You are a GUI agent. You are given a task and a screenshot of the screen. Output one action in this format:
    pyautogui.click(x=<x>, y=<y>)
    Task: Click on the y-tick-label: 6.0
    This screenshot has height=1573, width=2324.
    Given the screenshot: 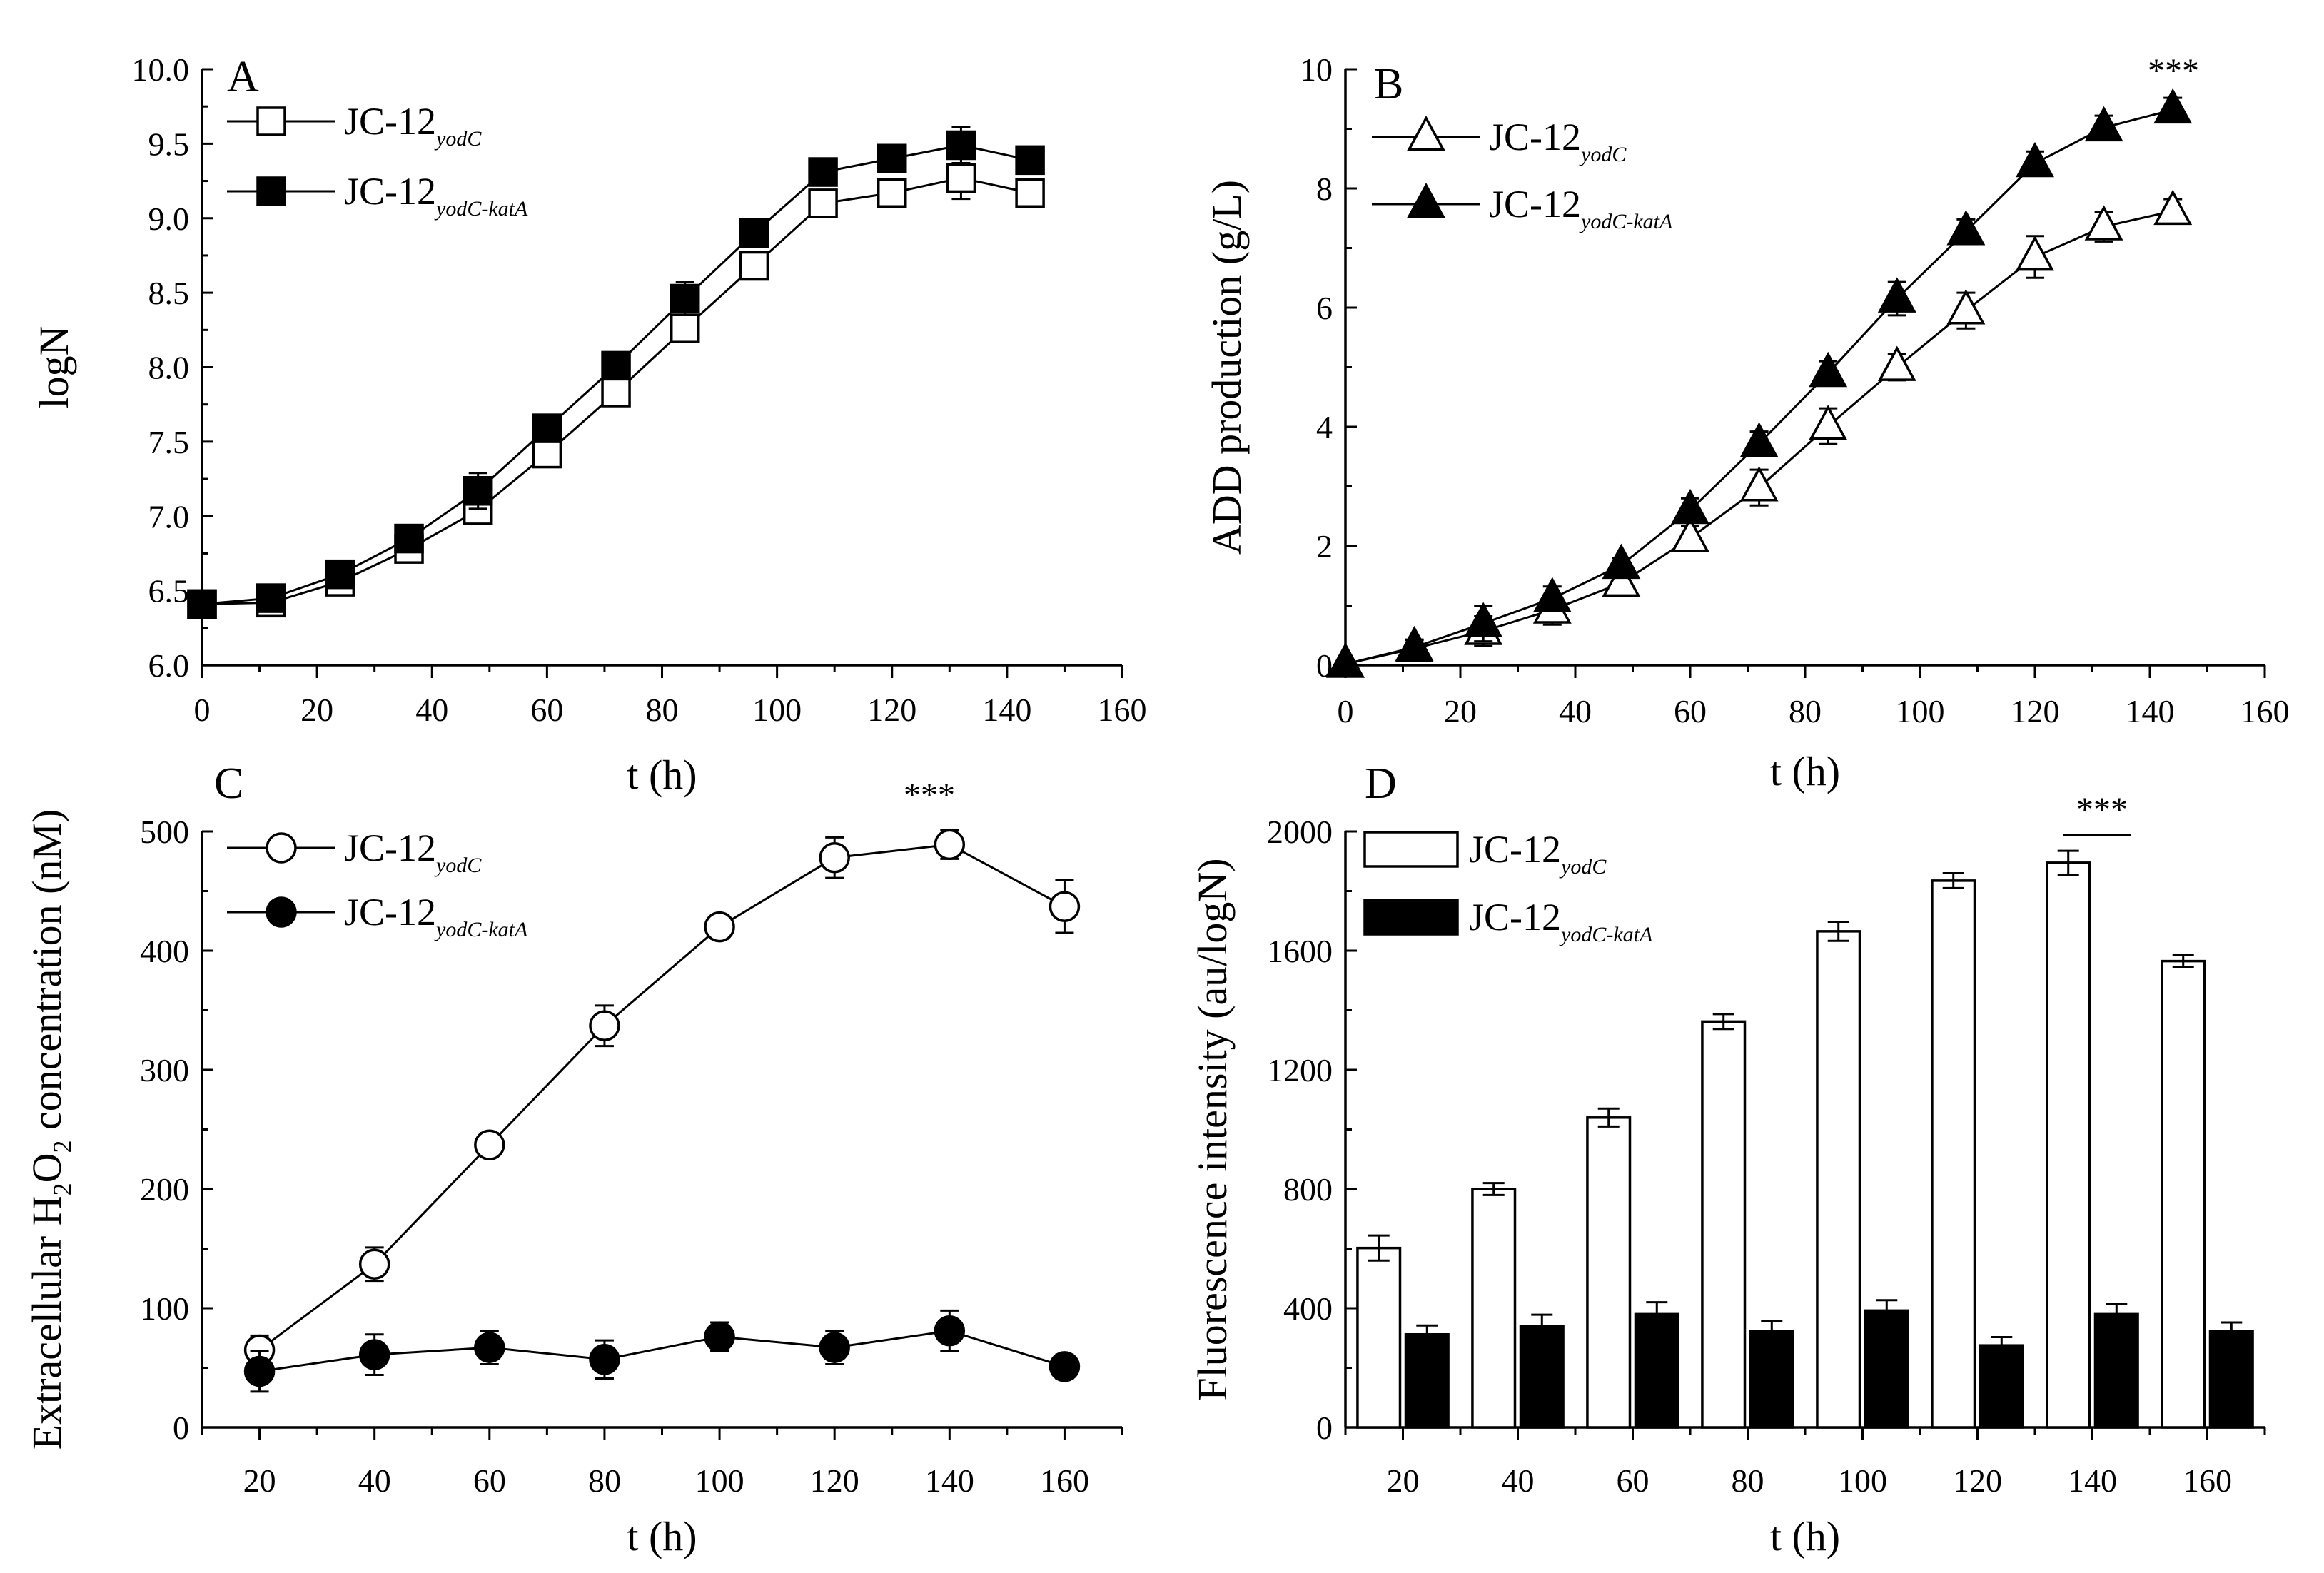 What is the action you would take?
    pyautogui.click(x=169, y=665)
    